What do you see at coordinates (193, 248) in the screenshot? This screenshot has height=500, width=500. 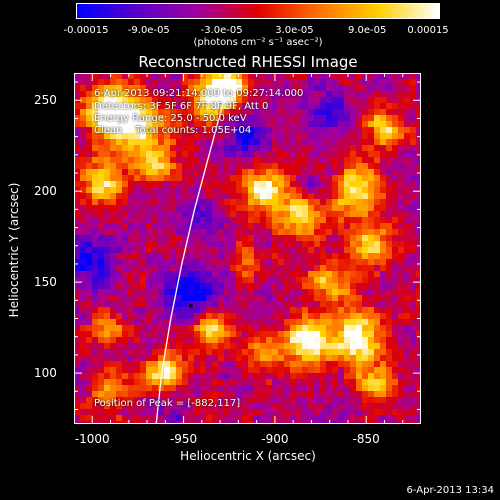 I see `solar-limb-line` at bounding box center [193, 248].